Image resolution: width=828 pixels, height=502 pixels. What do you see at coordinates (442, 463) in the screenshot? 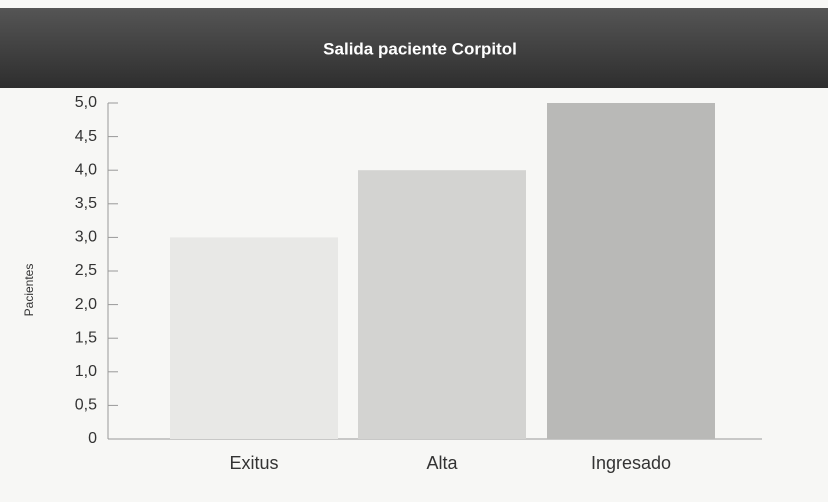
I see `x-tick-label: Alta` at bounding box center [442, 463].